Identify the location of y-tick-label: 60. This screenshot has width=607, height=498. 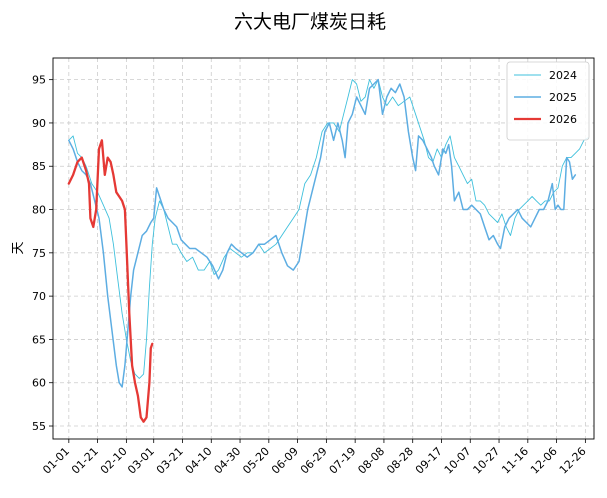
(39, 383).